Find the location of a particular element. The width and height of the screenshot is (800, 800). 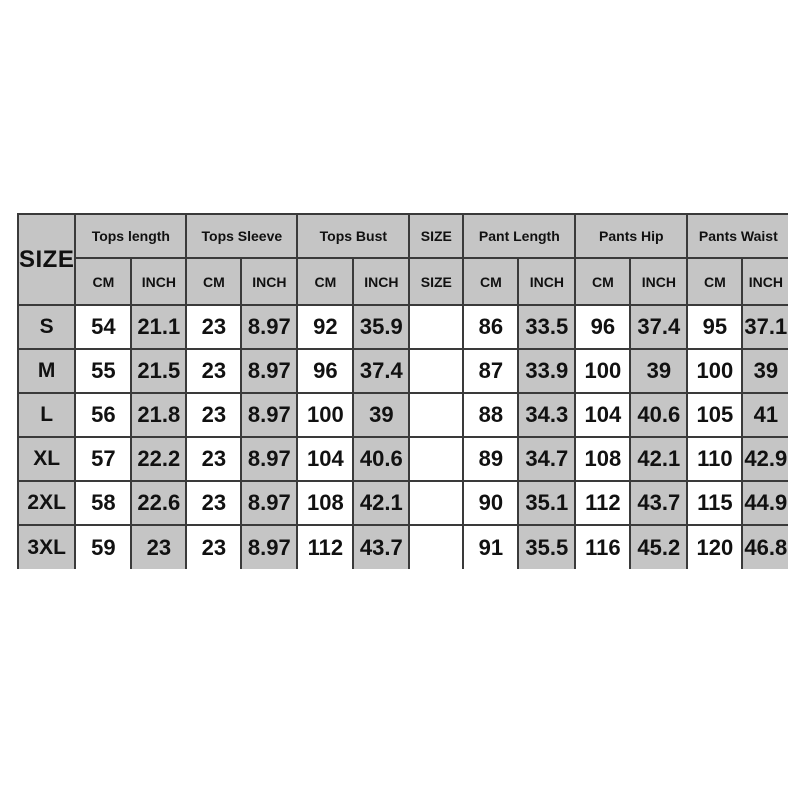

value-cell: 54 is located at coordinates (103, 327).